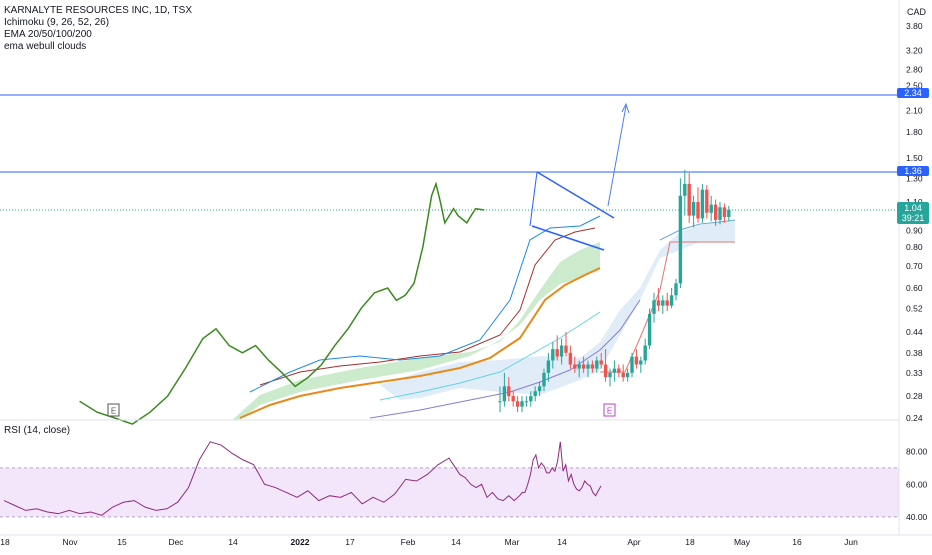 The width and height of the screenshot is (932, 555). Describe the element at coordinates (122, 542) in the screenshot. I see `time-tick-2: 15` at that location.